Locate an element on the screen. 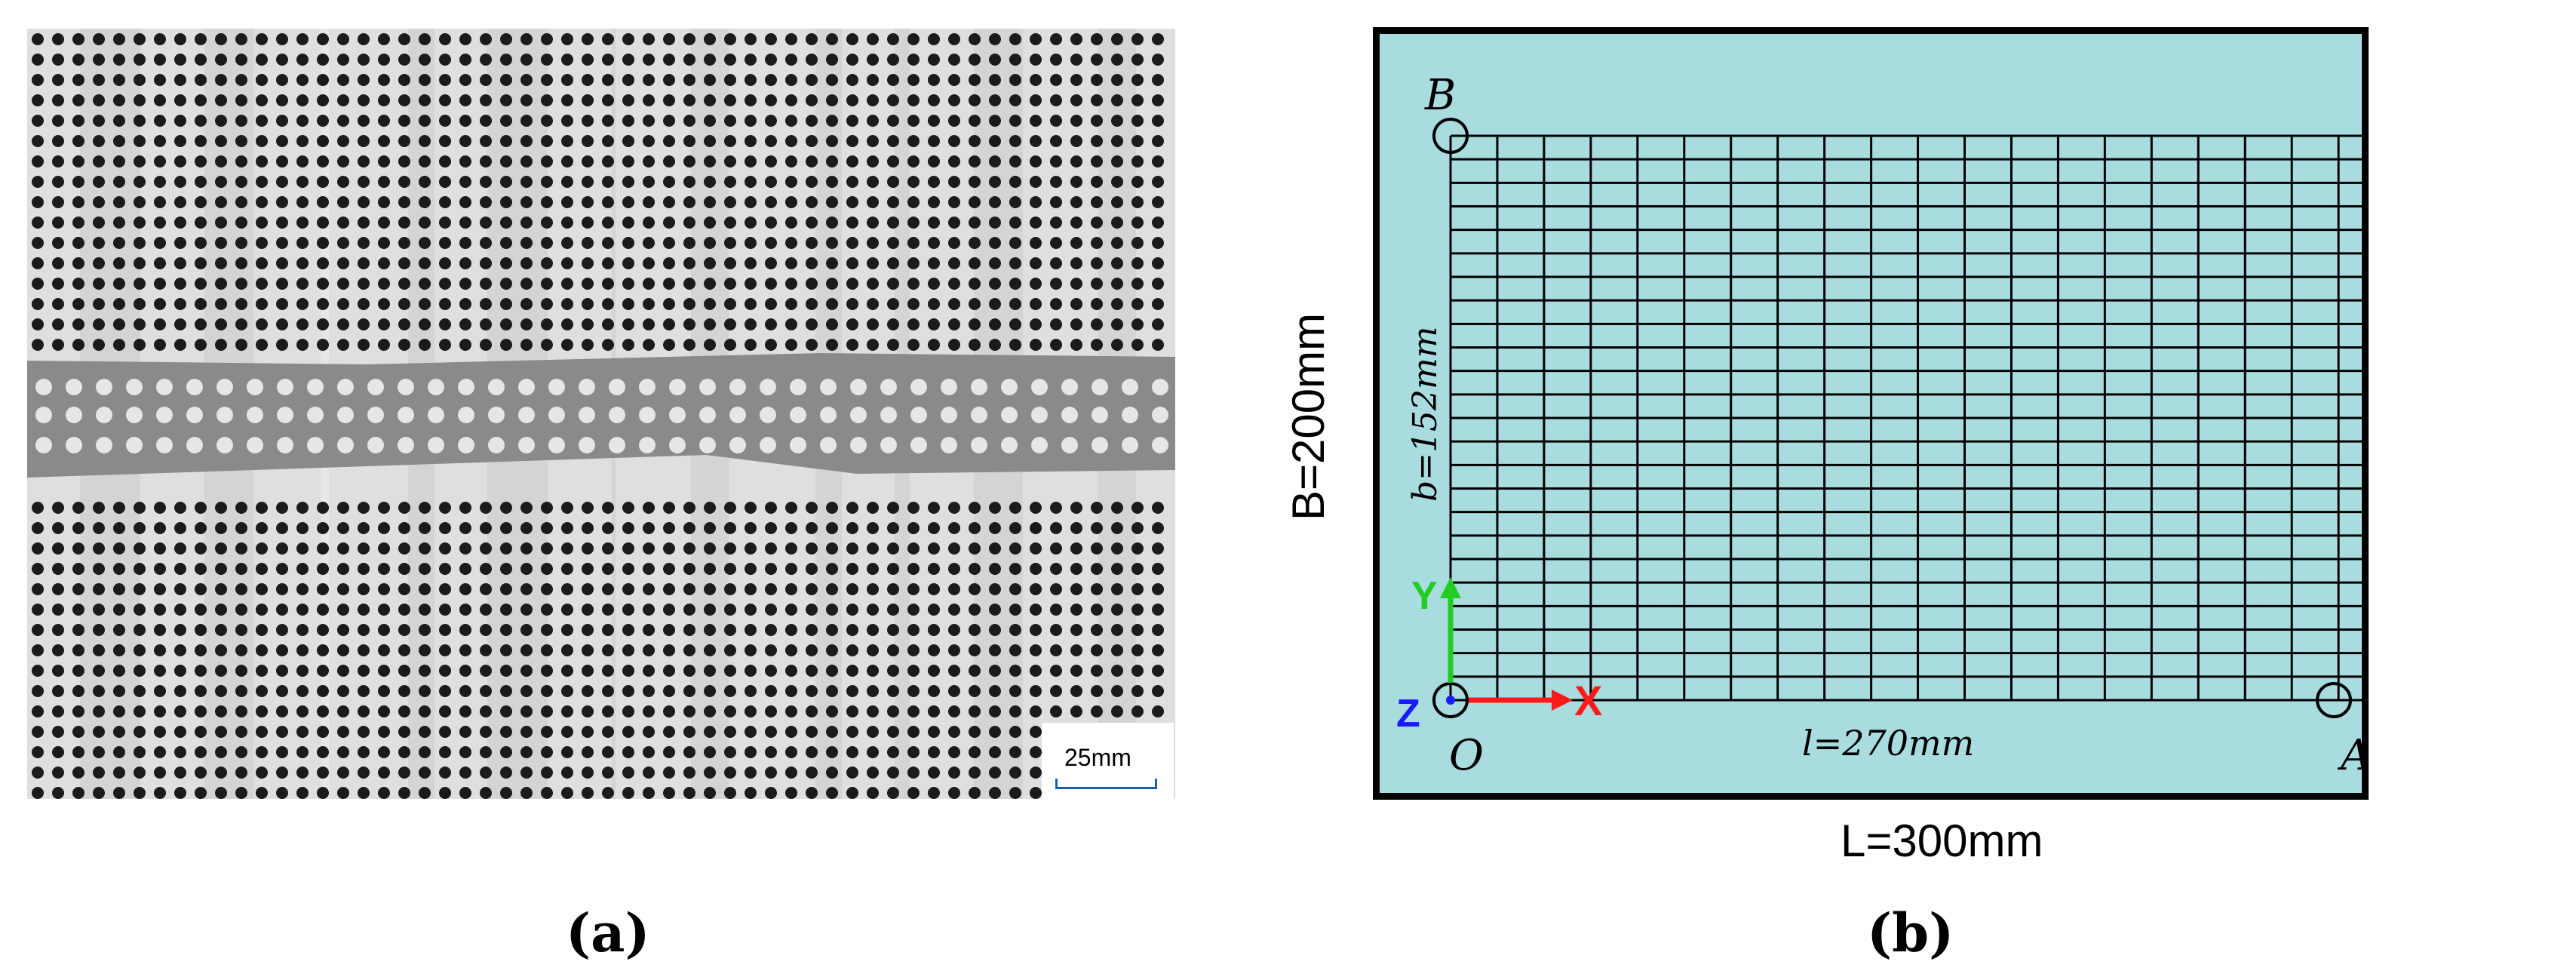 This screenshot has height=974, width=2576. y-axis-label: Y is located at coordinates (1424, 596).